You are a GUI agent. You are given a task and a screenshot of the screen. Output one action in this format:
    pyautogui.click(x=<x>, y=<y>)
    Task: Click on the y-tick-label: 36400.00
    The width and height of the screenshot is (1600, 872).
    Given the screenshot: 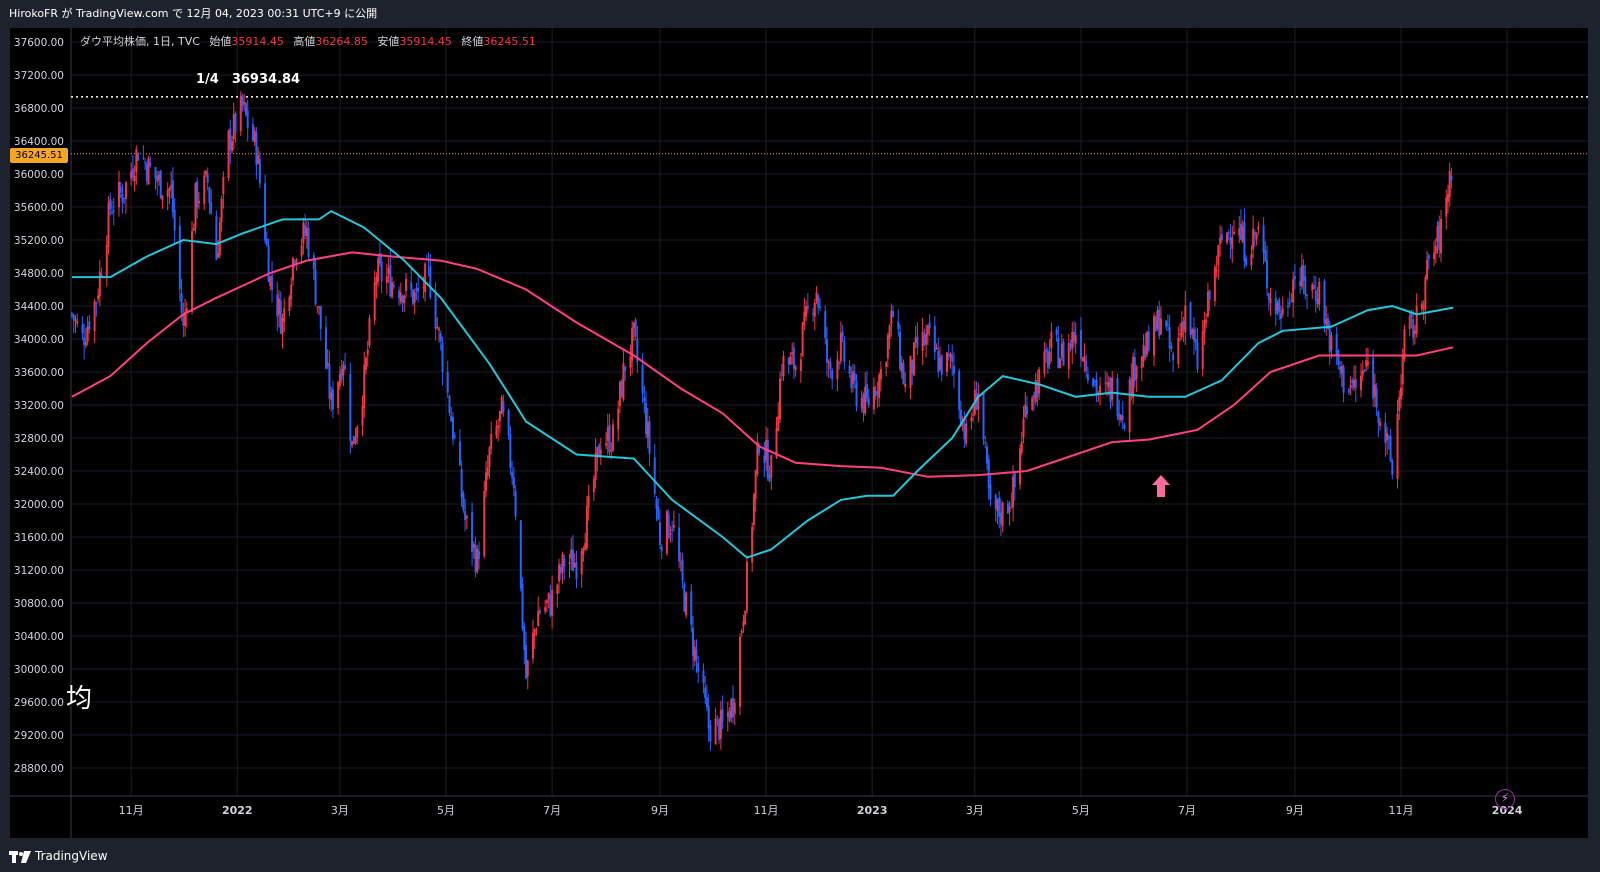 What is the action you would take?
    pyautogui.click(x=39, y=142)
    